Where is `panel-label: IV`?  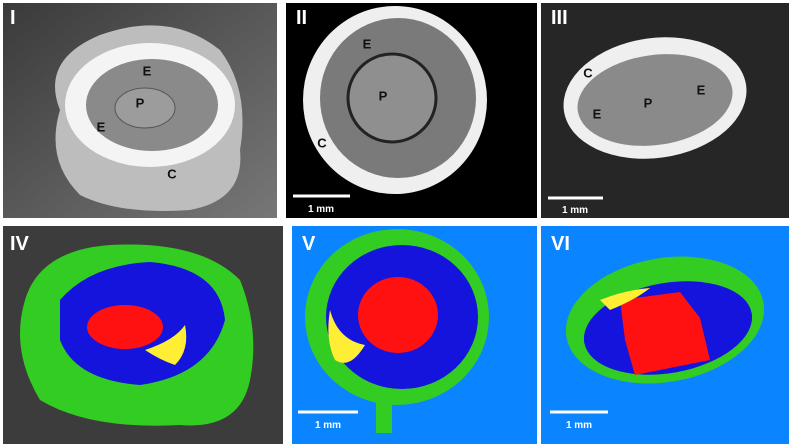 panel-label: IV is located at coordinates (20, 244).